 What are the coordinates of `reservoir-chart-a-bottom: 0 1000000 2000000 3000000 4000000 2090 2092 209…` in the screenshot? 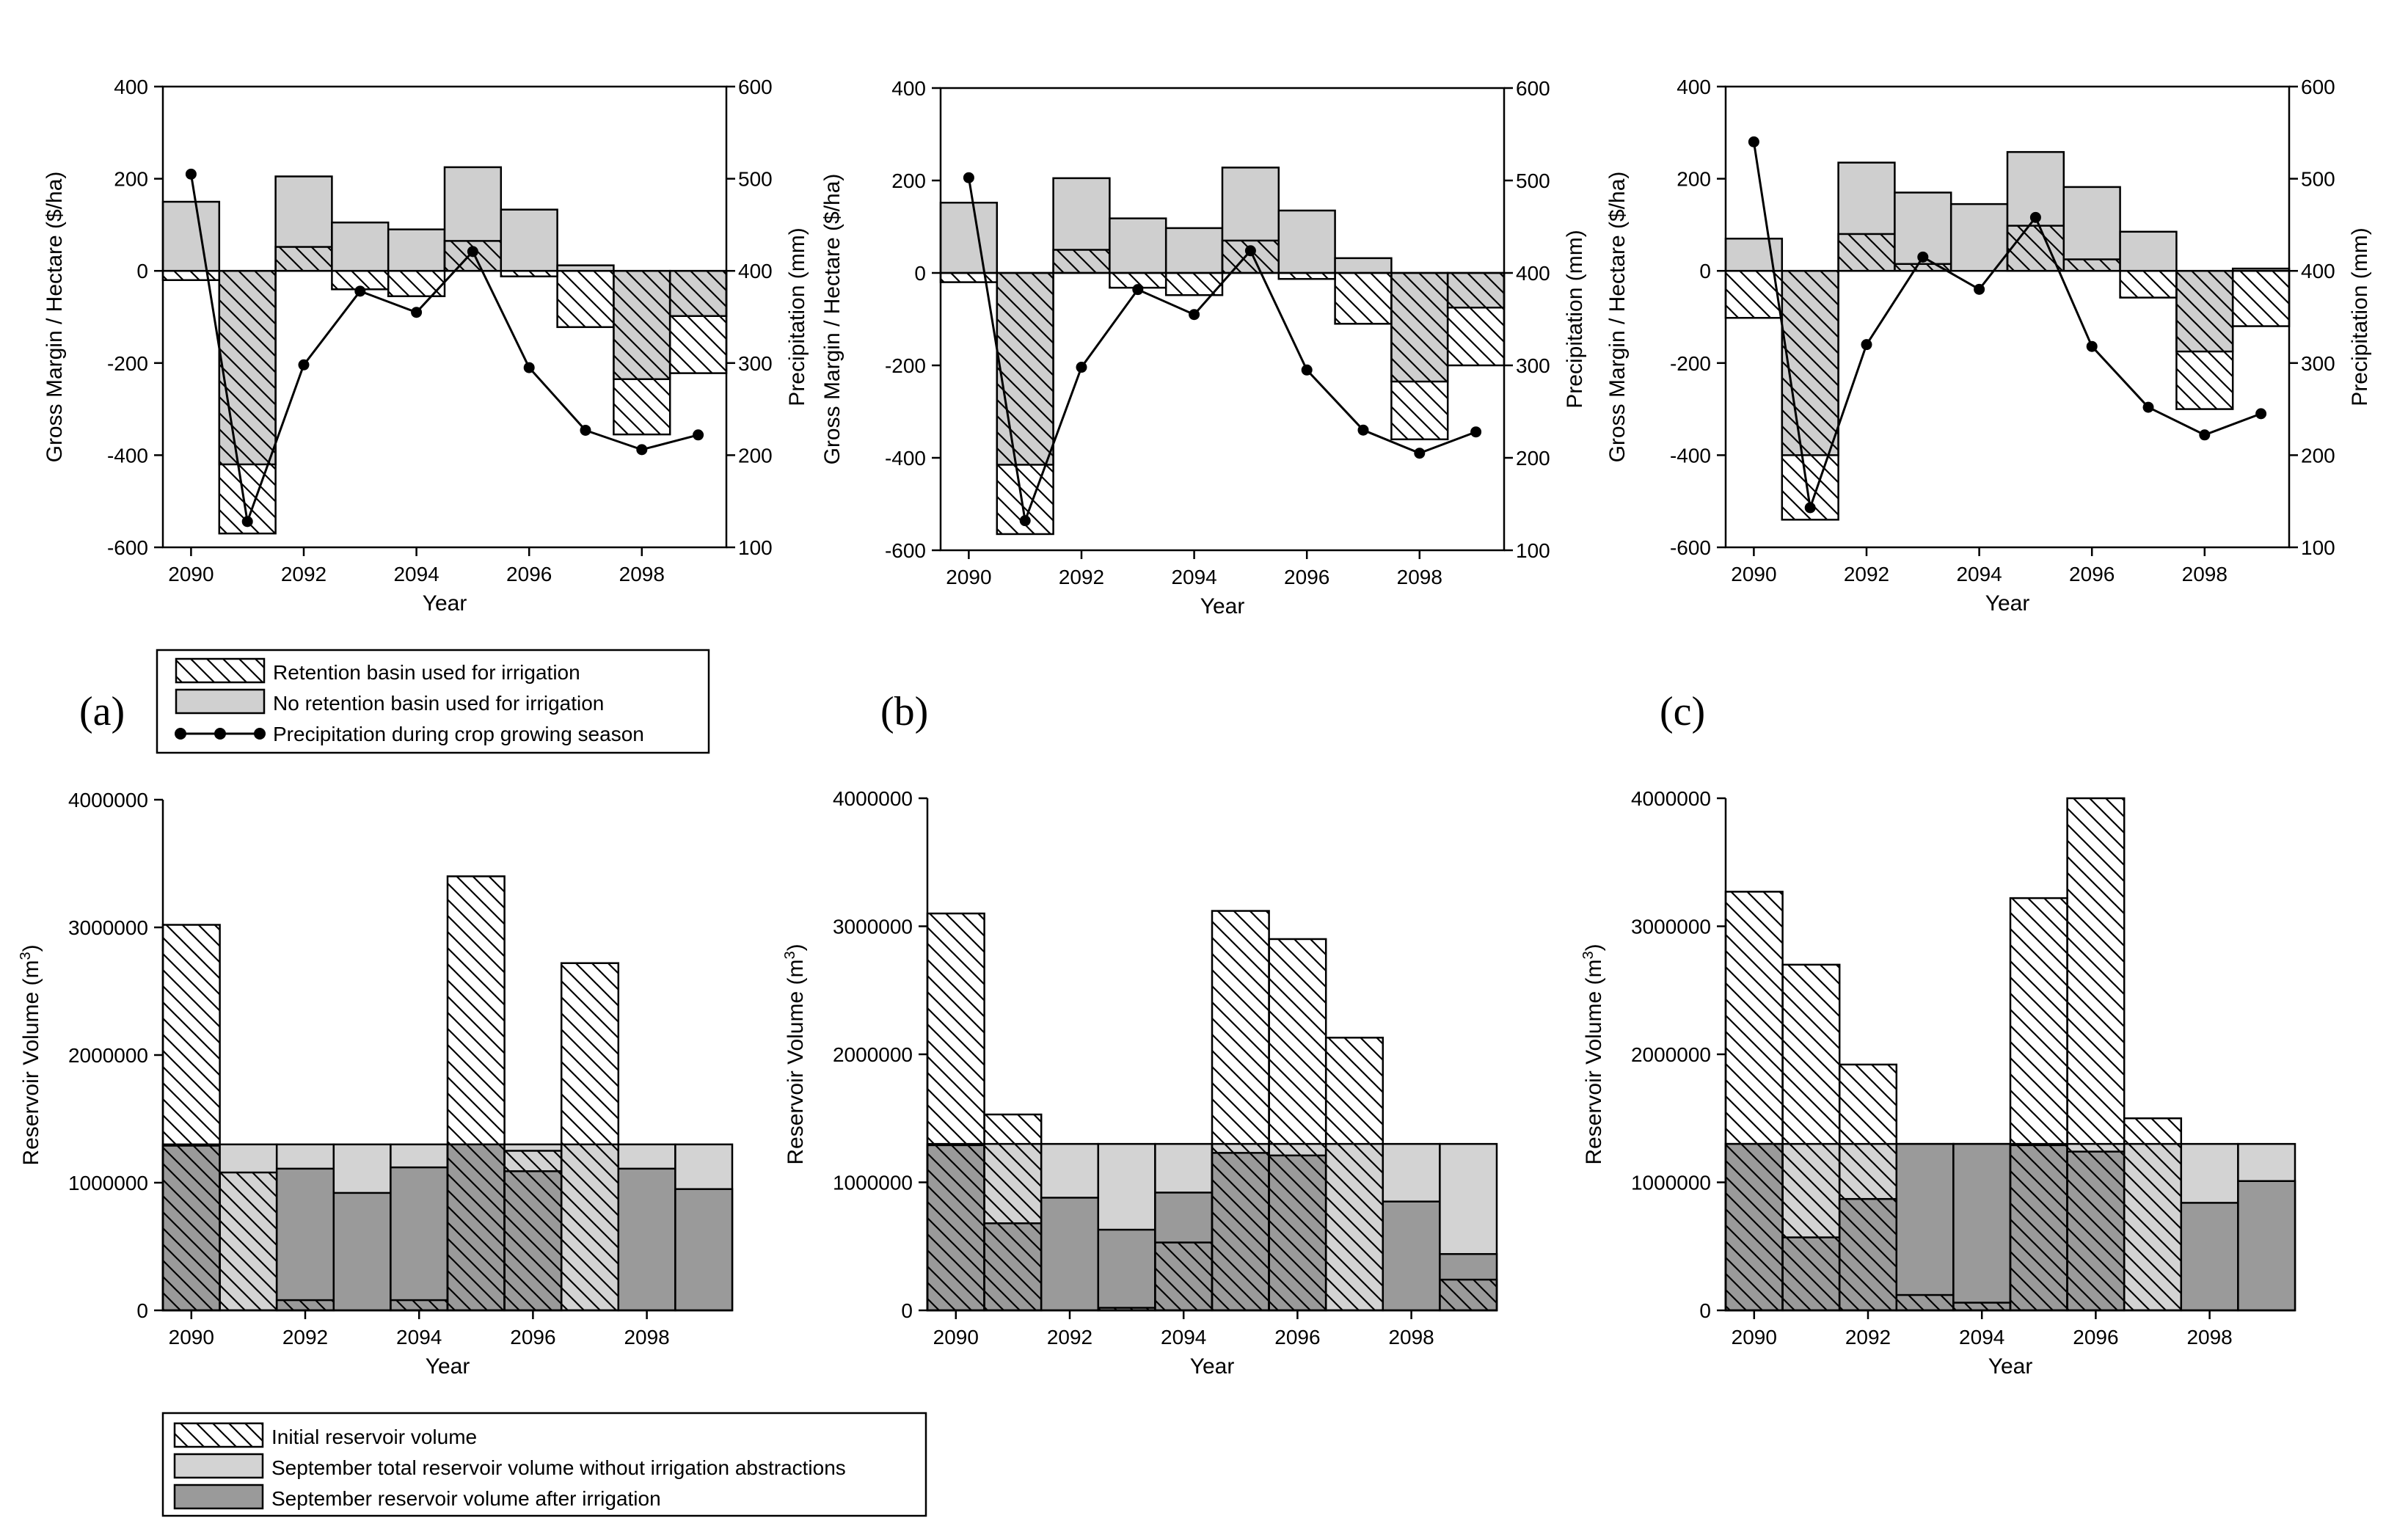 It's located at (376, 1084).